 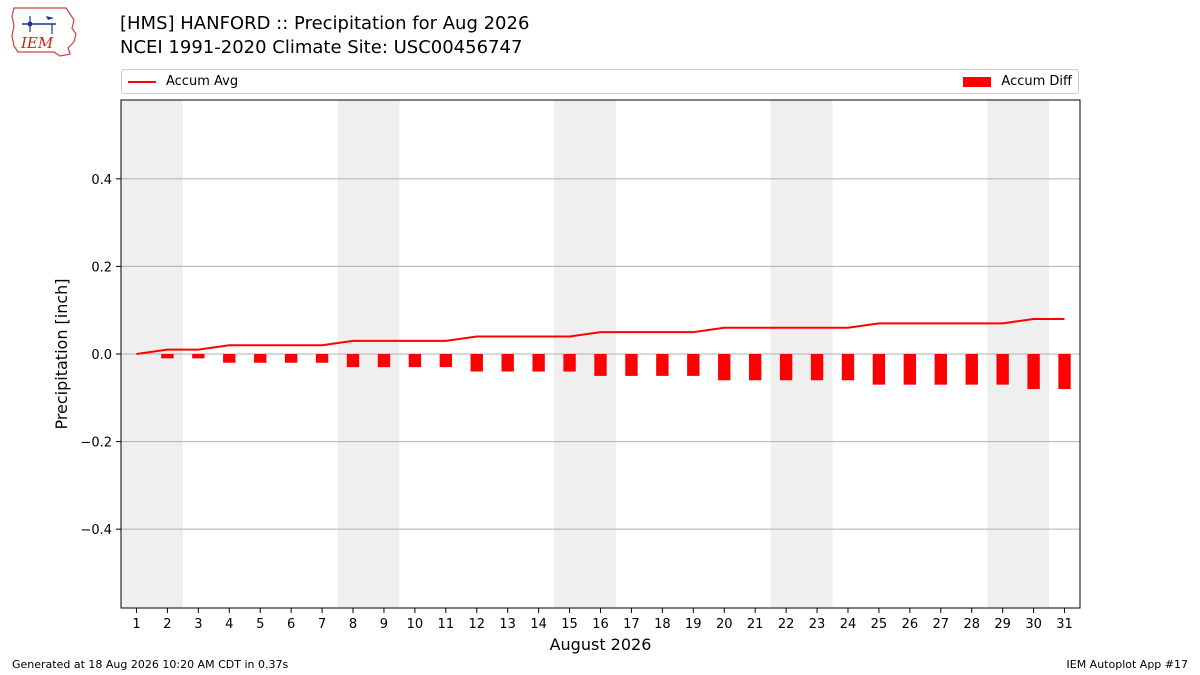 What do you see at coordinates (662, 624) in the screenshot?
I see `x-tick-label-18: 18` at bounding box center [662, 624].